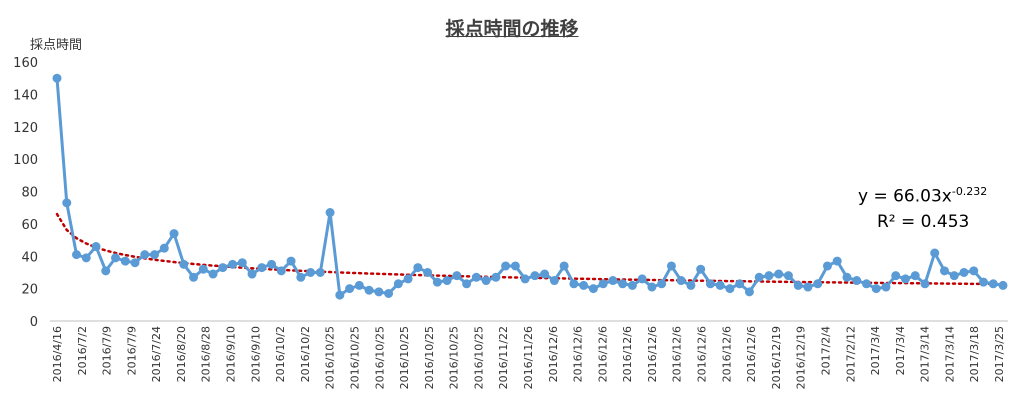 This screenshot has width=1024, height=411. What do you see at coordinates (156, 354) in the screenshot?
I see `x-tick-label: 2016/7/24` at bounding box center [156, 354].